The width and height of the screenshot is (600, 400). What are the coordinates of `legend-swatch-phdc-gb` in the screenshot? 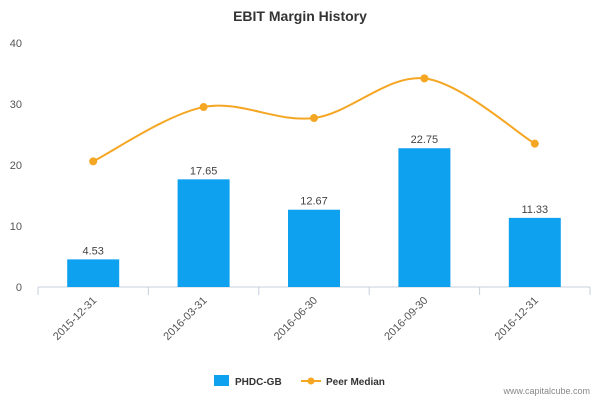 It's located at (221, 380).